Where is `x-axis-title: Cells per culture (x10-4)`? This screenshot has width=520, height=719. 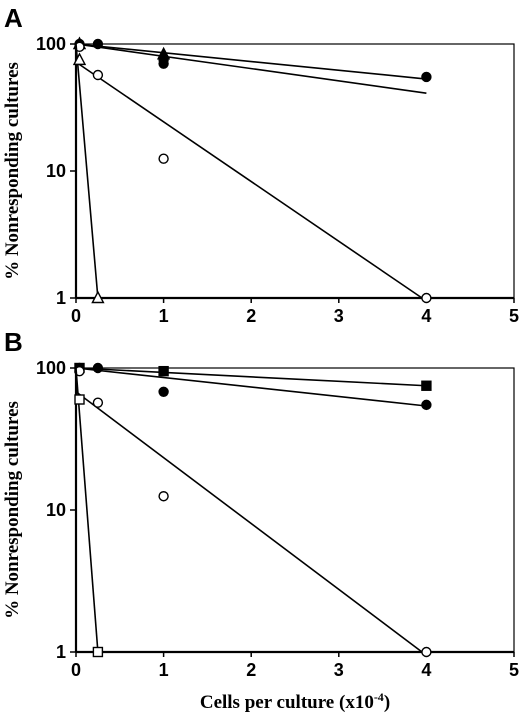
x-axis-title: Cells per culture (x10-4) is located at coordinates (295, 701).